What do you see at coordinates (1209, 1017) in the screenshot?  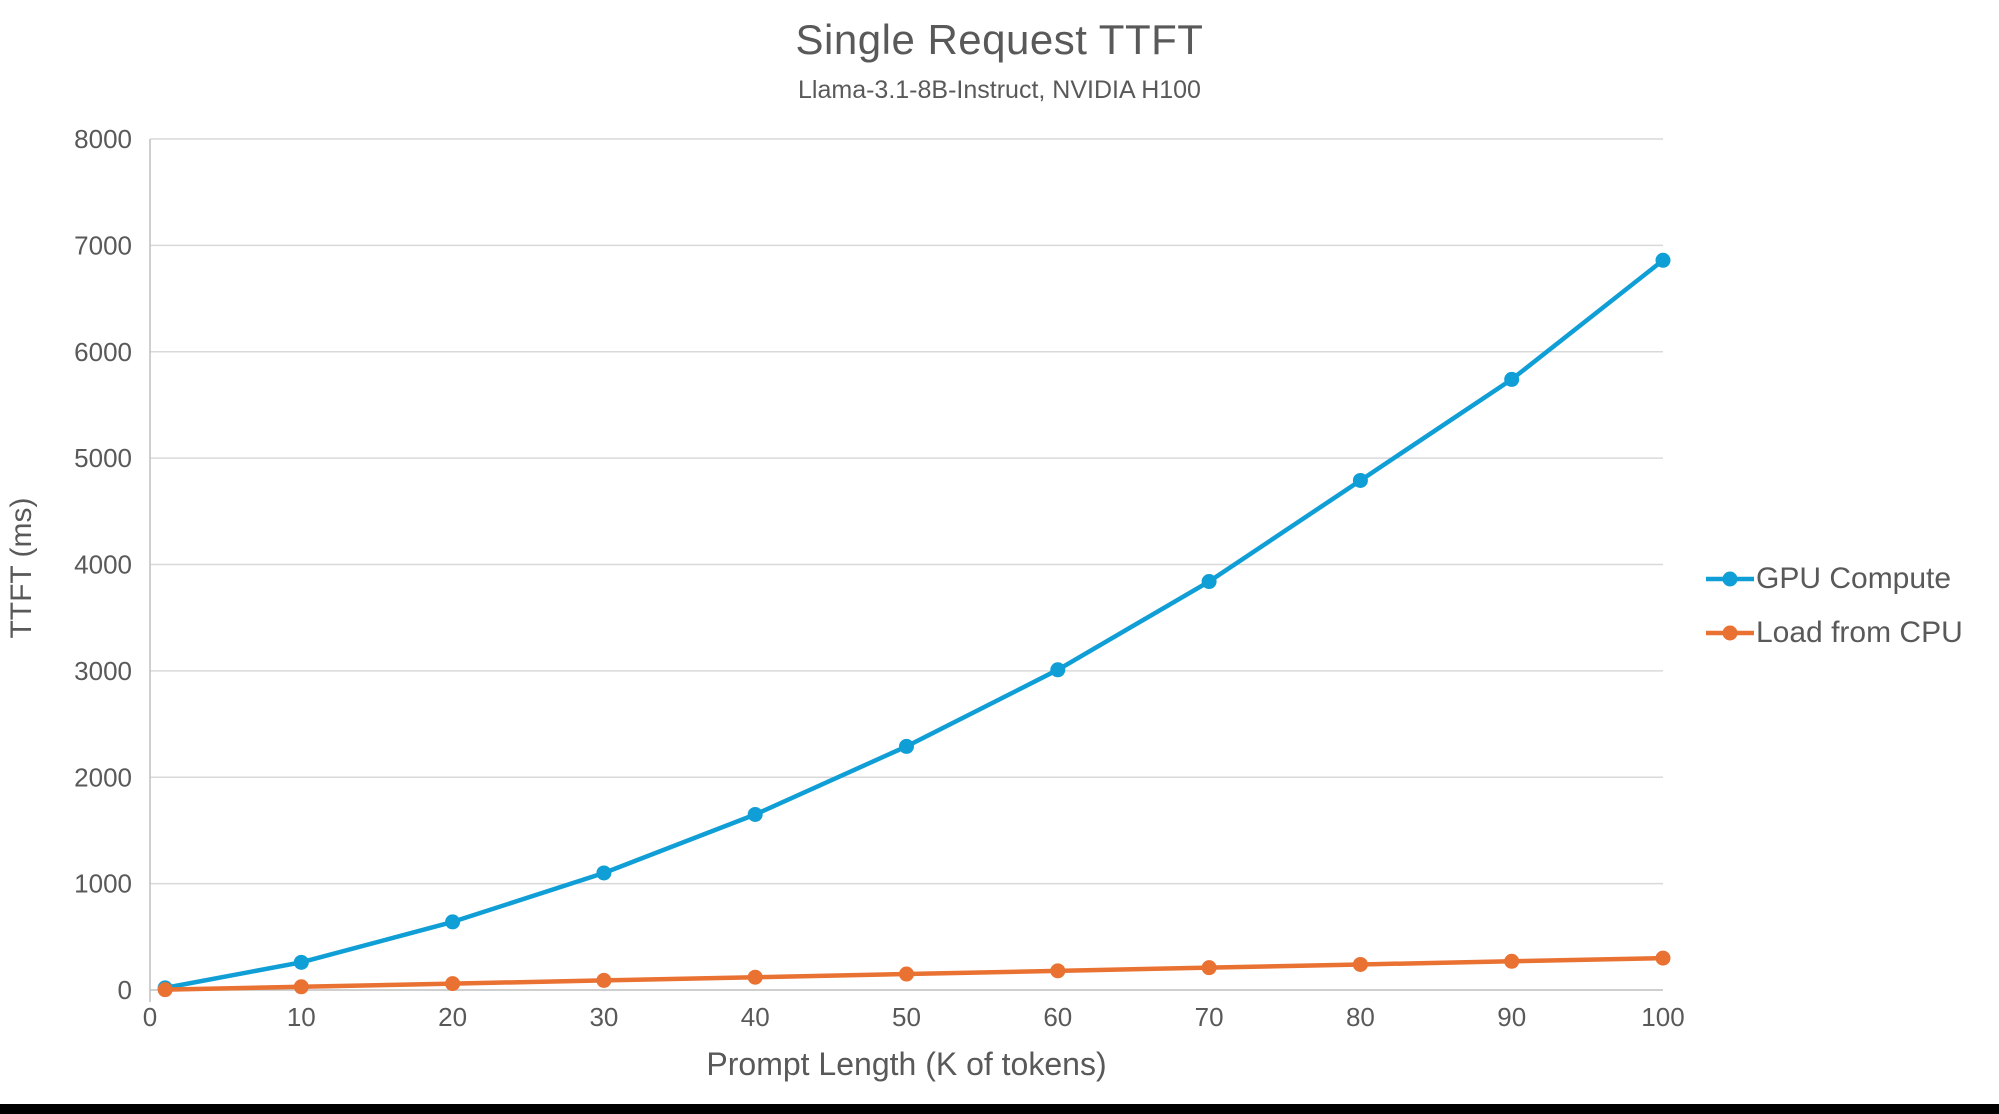 I see `x-tick-label: 70` at bounding box center [1209, 1017].